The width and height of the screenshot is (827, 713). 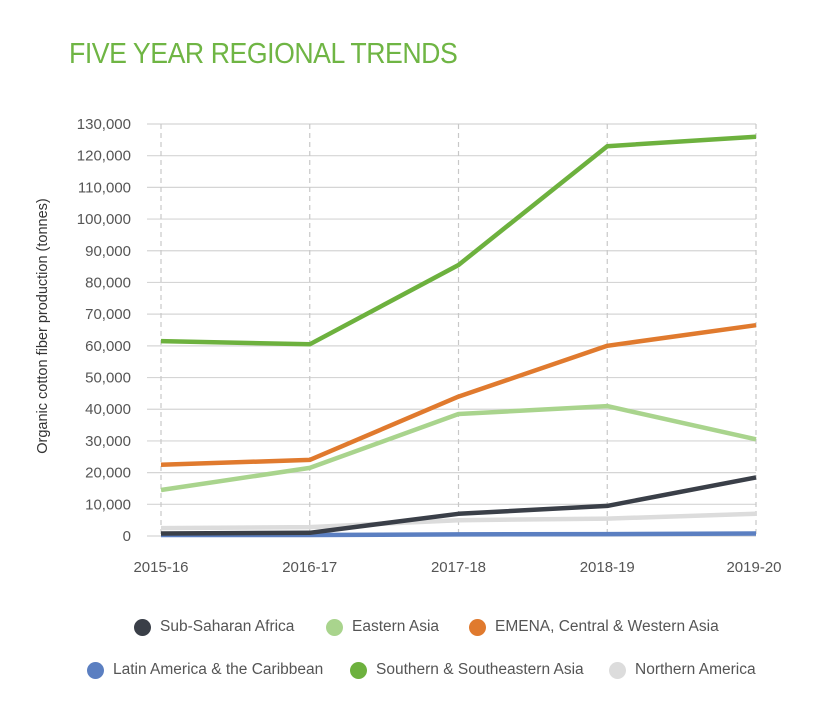 I want to click on y-tick-label: 80,000, so click(x=108, y=282).